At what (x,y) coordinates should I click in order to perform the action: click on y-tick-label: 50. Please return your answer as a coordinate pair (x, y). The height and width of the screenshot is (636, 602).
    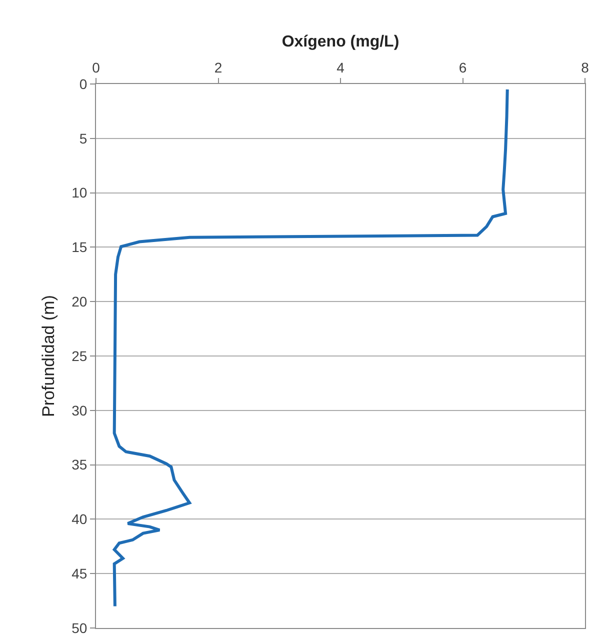
    Looking at the image, I should click on (80, 628).